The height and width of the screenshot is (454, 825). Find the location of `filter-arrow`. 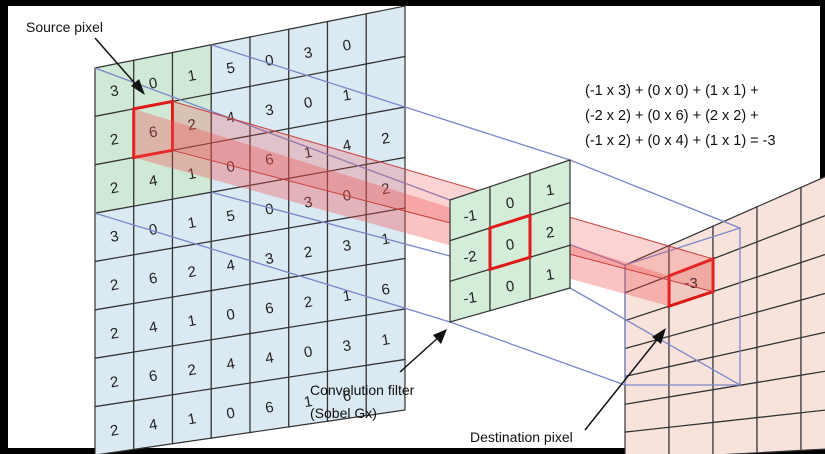

filter-arrow is located at coordinates (423, 351).